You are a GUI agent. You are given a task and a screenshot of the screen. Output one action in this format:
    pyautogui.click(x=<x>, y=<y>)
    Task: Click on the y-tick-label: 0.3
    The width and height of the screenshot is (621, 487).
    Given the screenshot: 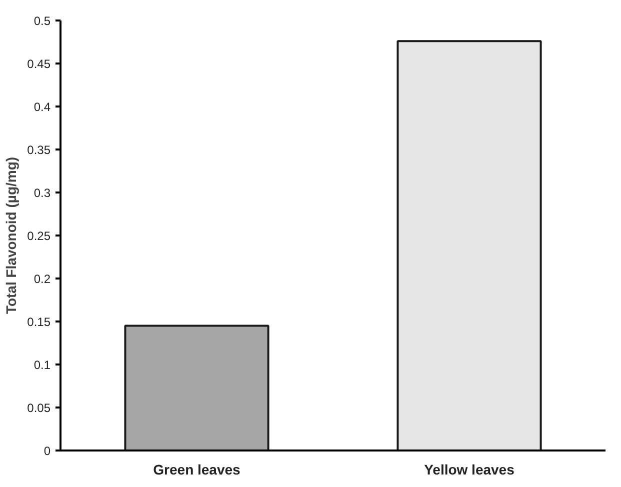 What is the action you would take?
    pyautogui.click(x=42, y=193)
    